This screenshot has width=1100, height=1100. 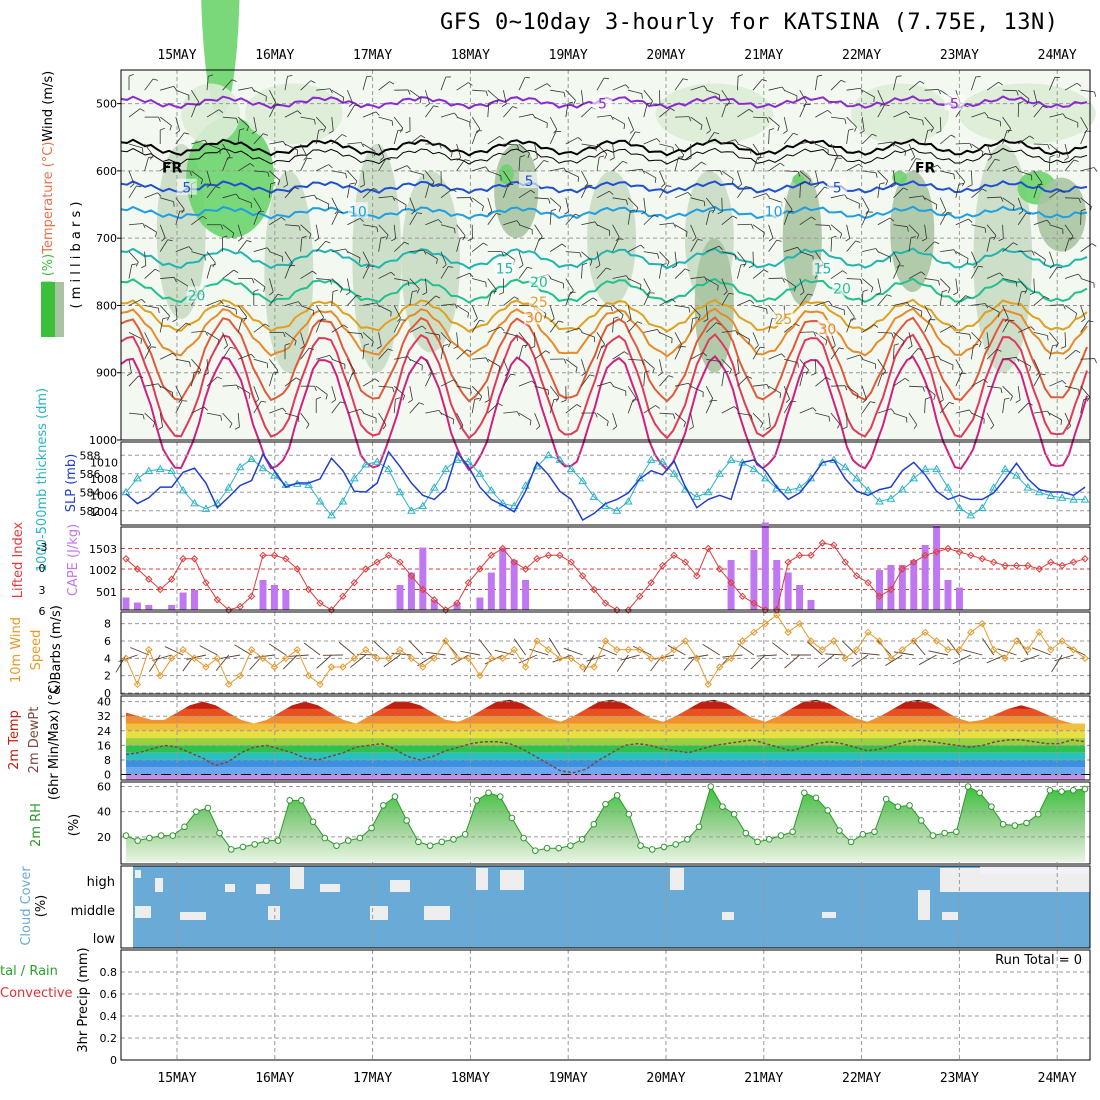 I want to click on date-label-bottom: 24MAY, so click(x=1057, y=1078).